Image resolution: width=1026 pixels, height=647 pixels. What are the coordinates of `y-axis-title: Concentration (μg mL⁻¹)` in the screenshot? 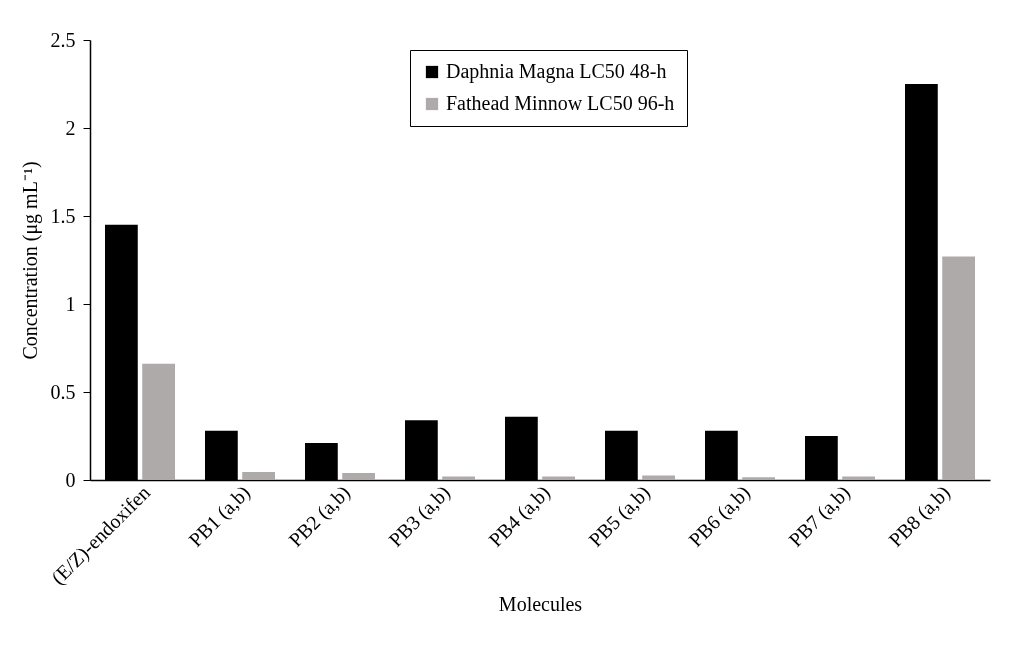 It's located at (30, 260).